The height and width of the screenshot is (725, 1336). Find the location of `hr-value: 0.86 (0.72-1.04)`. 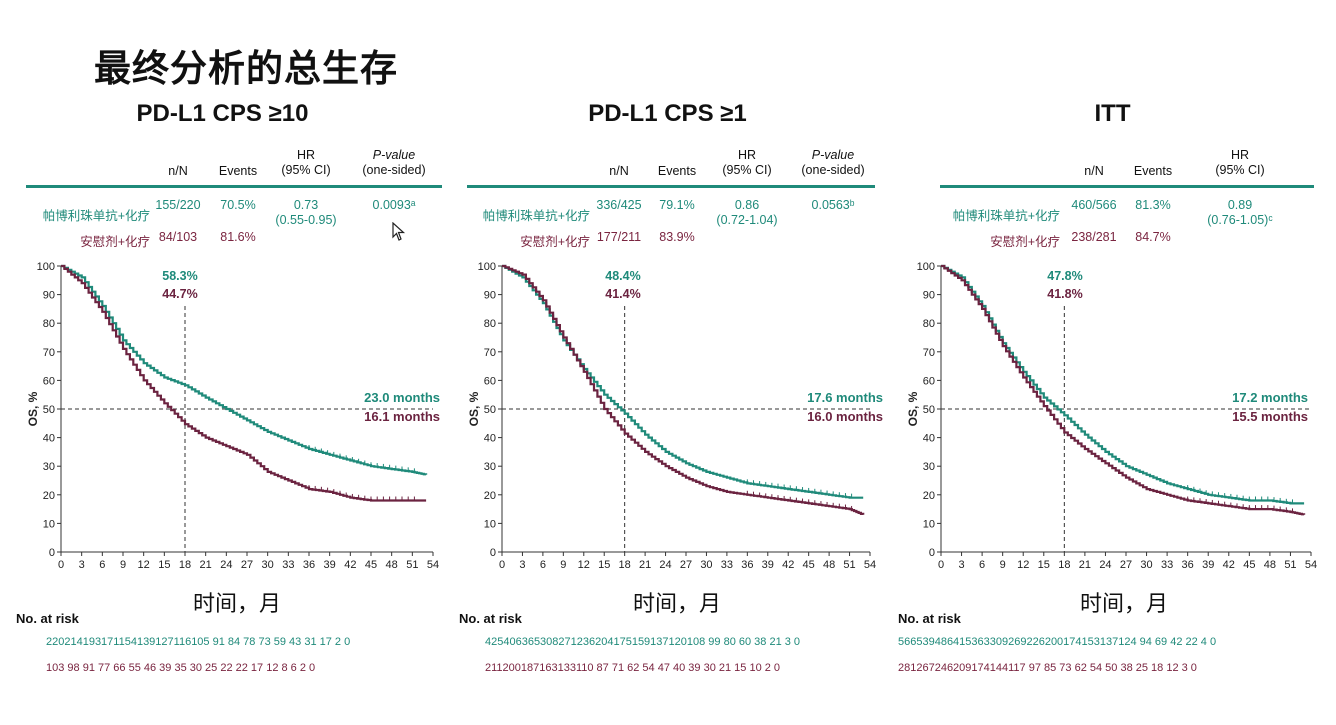

hr-value: 0.86 (0.72-1.04) is located at coordinates (747, 213).